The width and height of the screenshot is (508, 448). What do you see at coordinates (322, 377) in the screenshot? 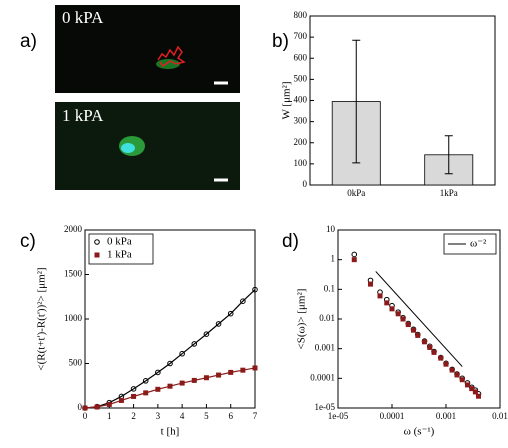
I see `y-tick-label: 0.0001` at bounding box center [322, 377].